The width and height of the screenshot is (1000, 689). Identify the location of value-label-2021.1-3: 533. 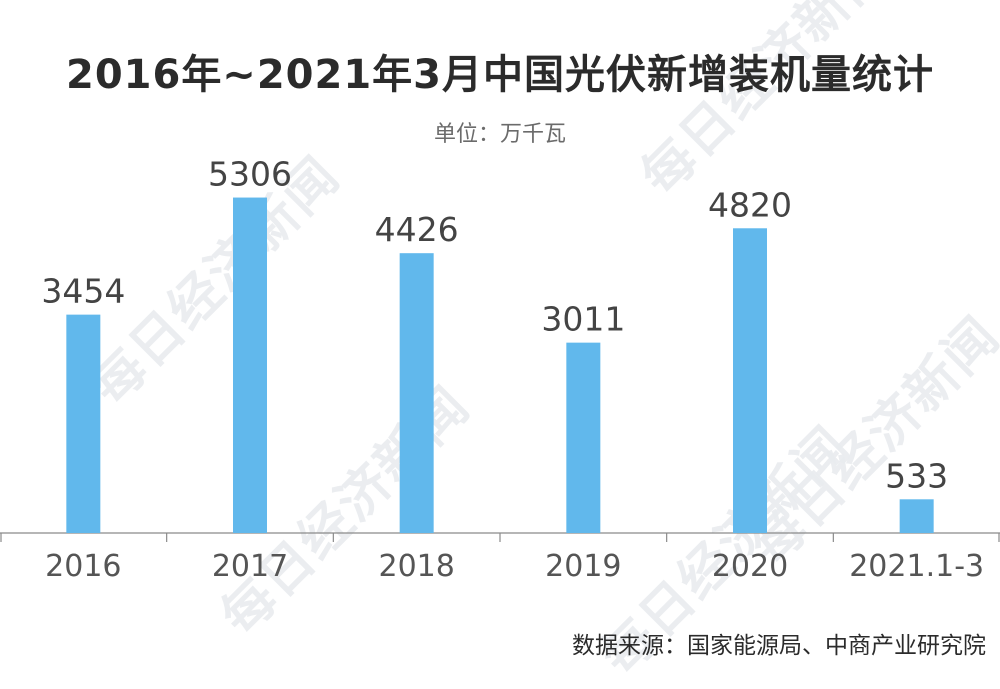
(916, 475).